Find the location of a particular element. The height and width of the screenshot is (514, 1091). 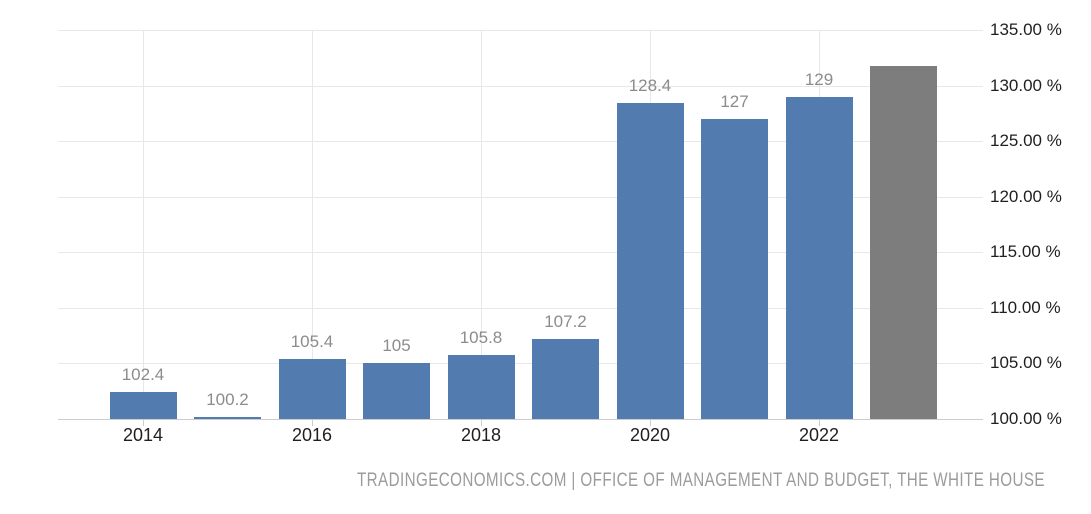

bar-2017 is located at coordinates (396, 391).